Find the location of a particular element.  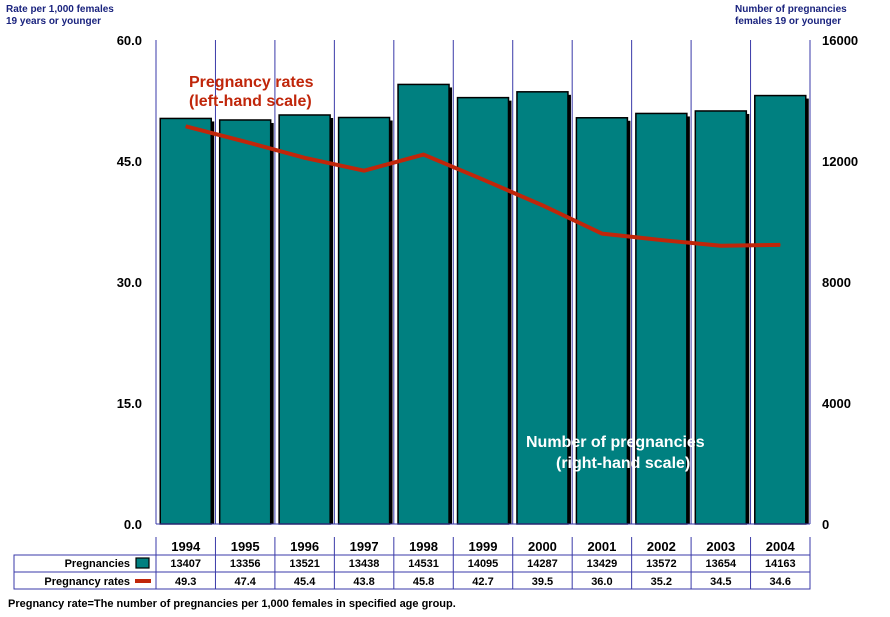

table-cell-rate: 35.2 is located at coordinates (661, 582).